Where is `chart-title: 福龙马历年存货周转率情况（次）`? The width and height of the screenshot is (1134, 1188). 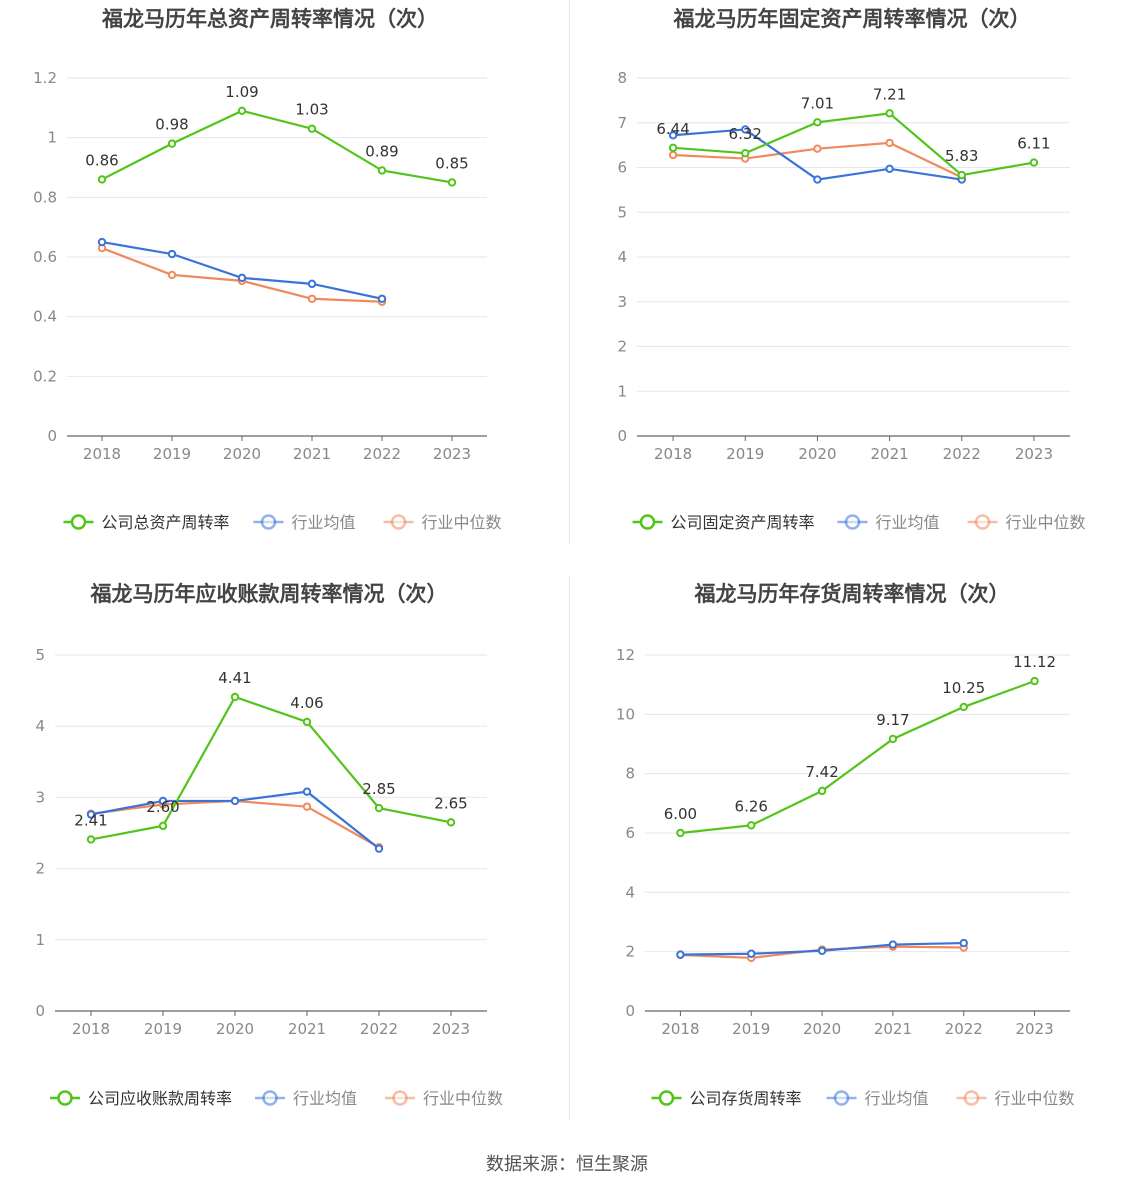
chart-title: 福龙马历年存货周转率情况（次） is located at coordinates (852, 594).